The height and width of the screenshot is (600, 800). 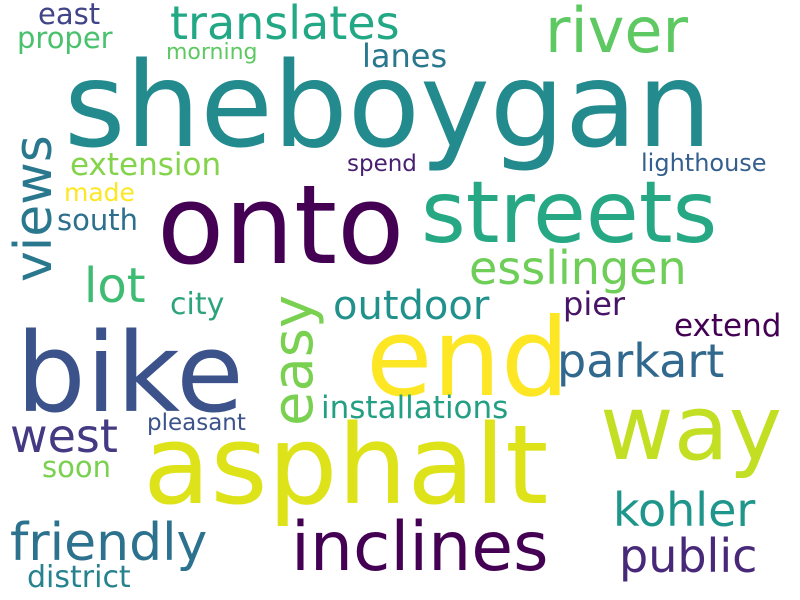 What do you see at coordinates (382, 164) in the screenshot?
I see `word-spend: spend` at bounding box center [382, 164].